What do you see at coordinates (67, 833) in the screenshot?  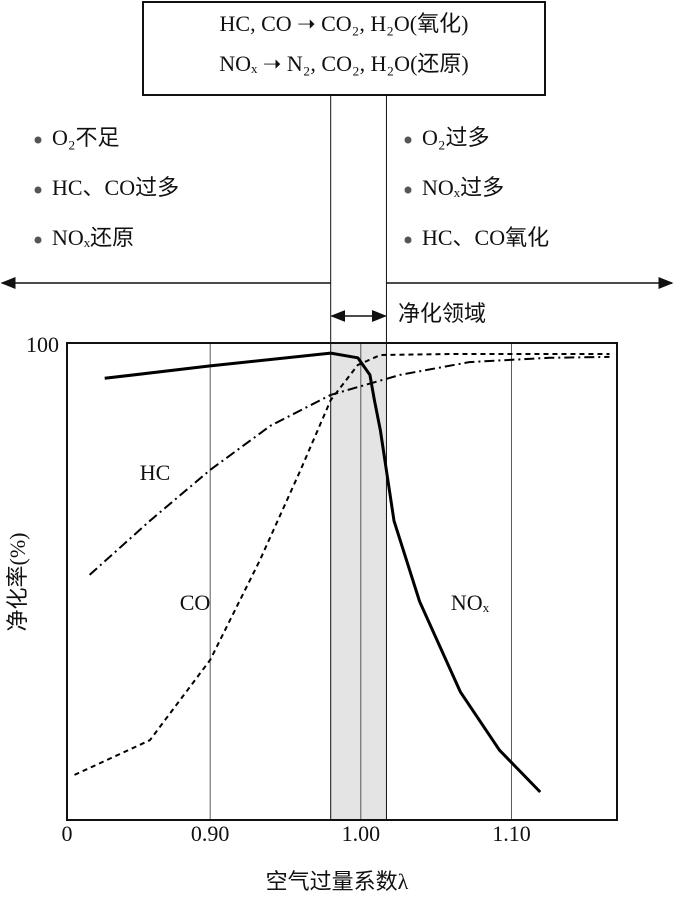 I see `y-tick-label: 0` at bounding box center [67, 833].